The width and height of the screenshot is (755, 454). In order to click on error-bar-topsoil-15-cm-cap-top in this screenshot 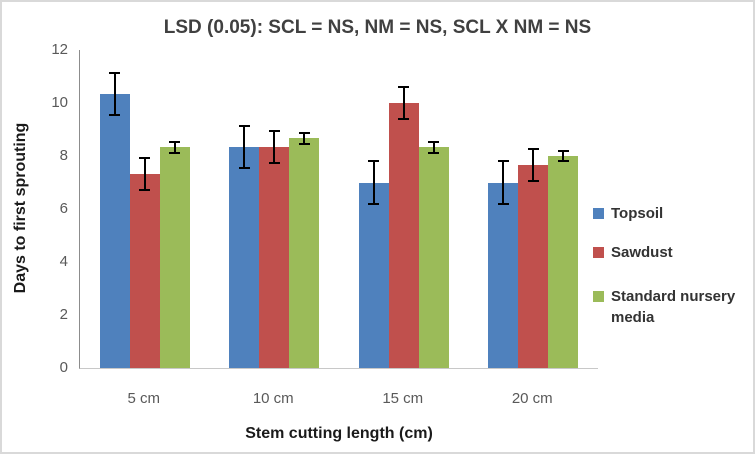, I will do `click(374, 161)`.